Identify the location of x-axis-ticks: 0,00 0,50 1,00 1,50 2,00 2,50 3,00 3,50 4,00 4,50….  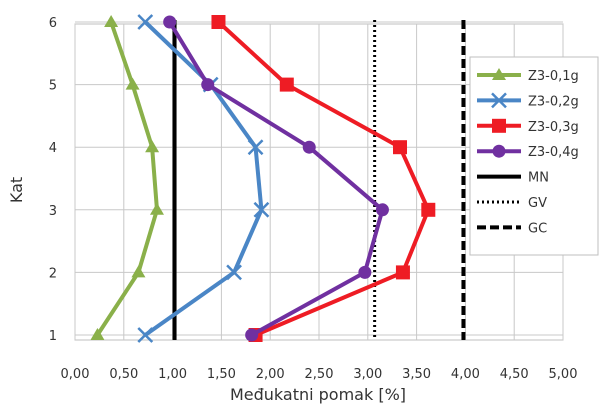
(319, 374).